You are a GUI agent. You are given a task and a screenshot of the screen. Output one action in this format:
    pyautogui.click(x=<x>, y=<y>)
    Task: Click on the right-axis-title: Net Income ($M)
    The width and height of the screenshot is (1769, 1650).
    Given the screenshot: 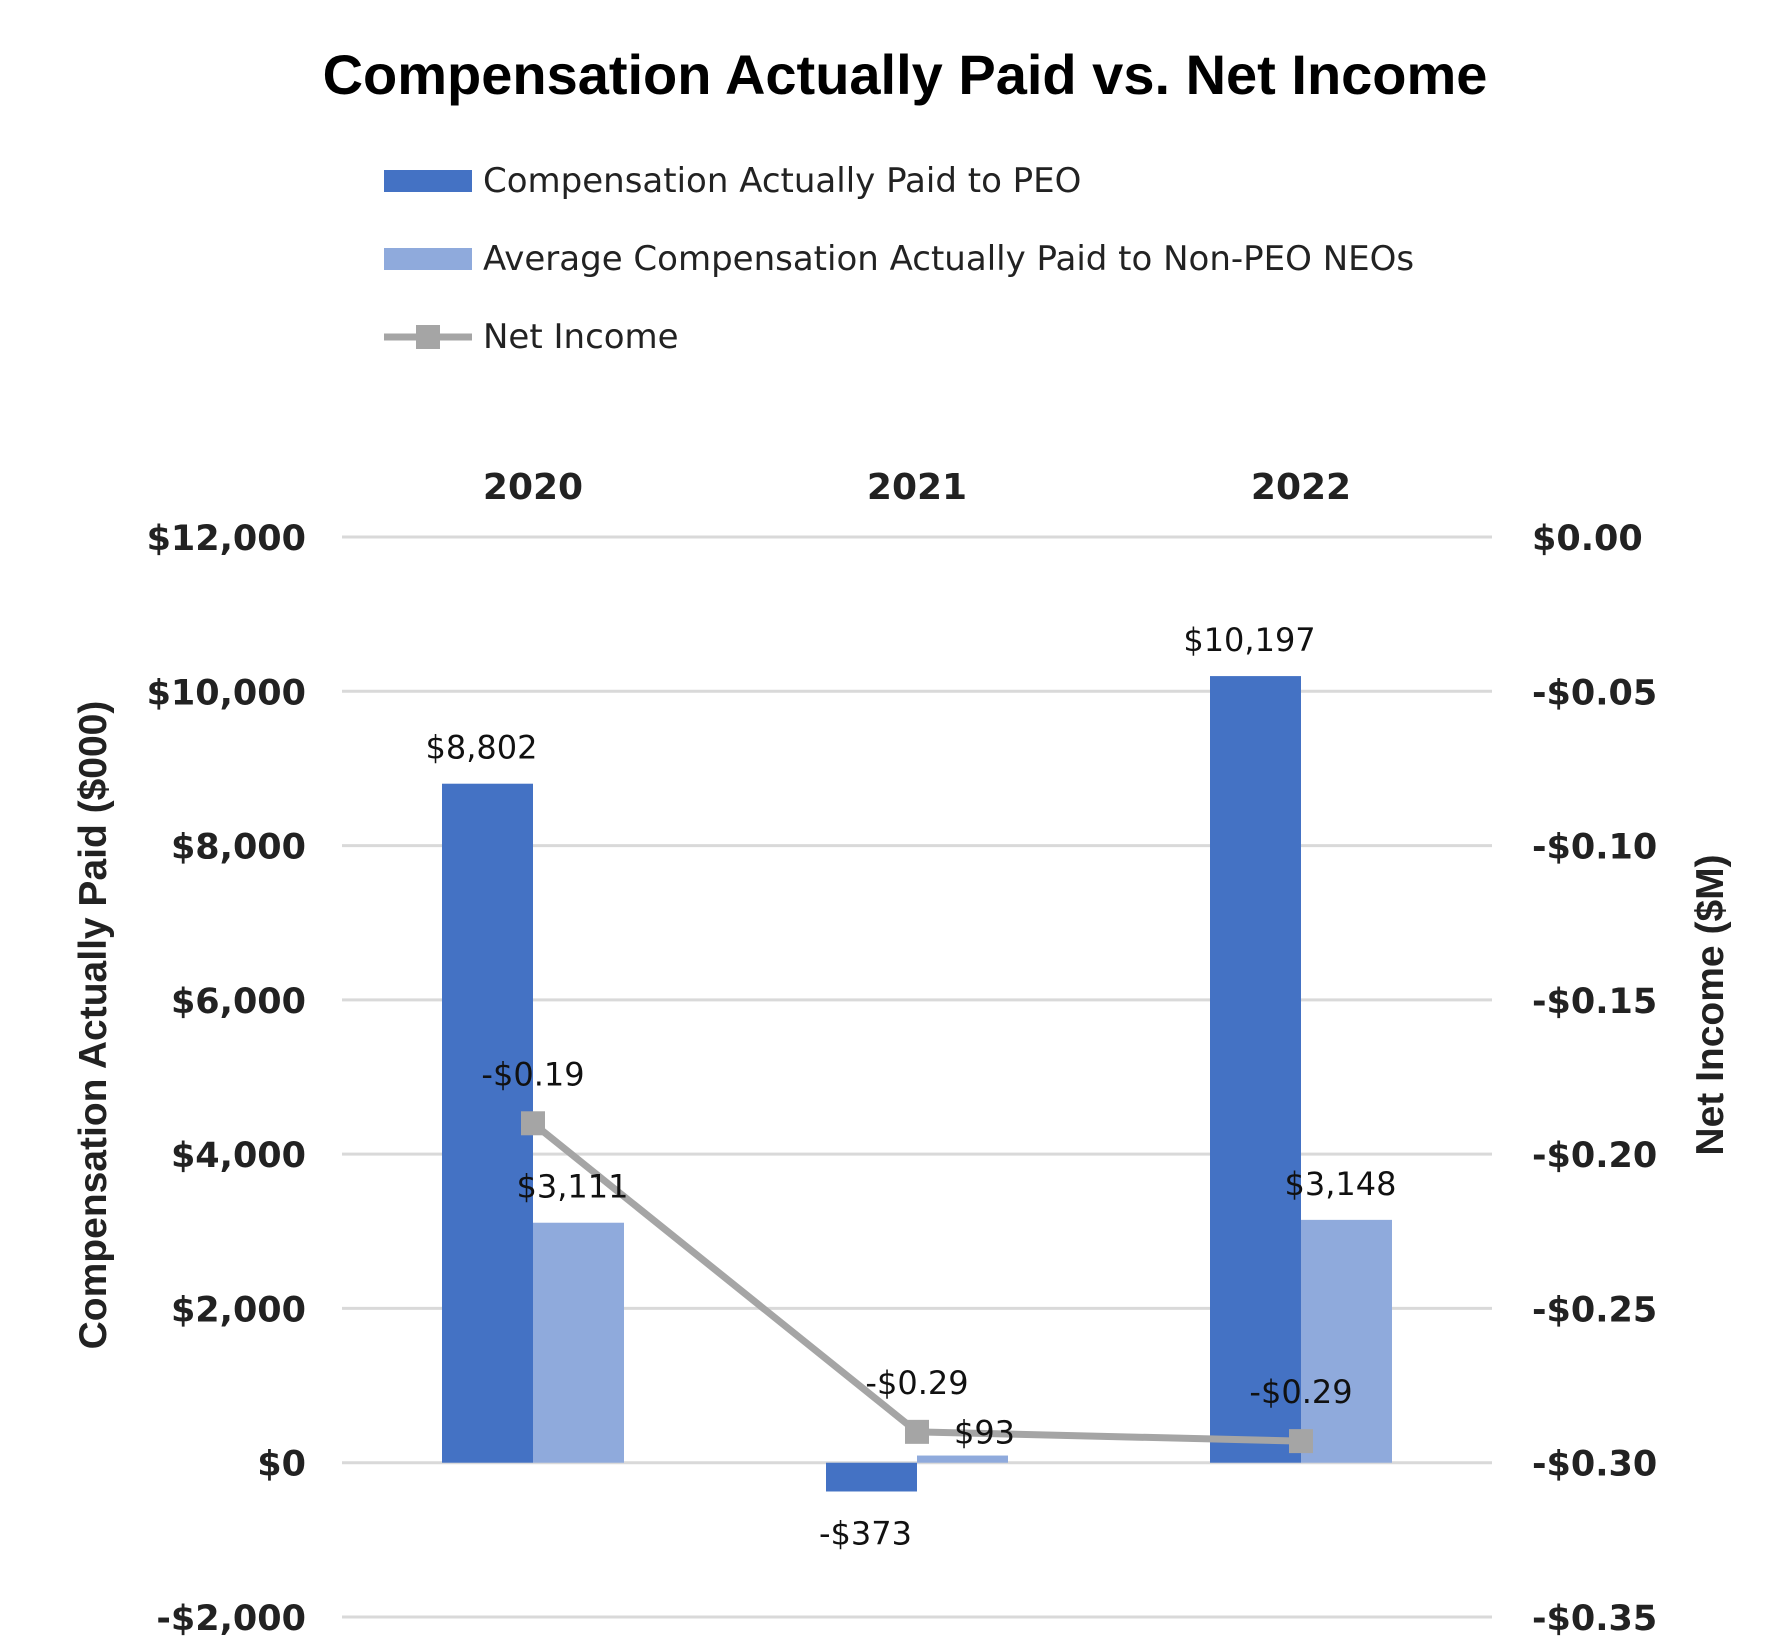 What is the action you would take?
    pyautogui.click(x=1710, y=1004)
    